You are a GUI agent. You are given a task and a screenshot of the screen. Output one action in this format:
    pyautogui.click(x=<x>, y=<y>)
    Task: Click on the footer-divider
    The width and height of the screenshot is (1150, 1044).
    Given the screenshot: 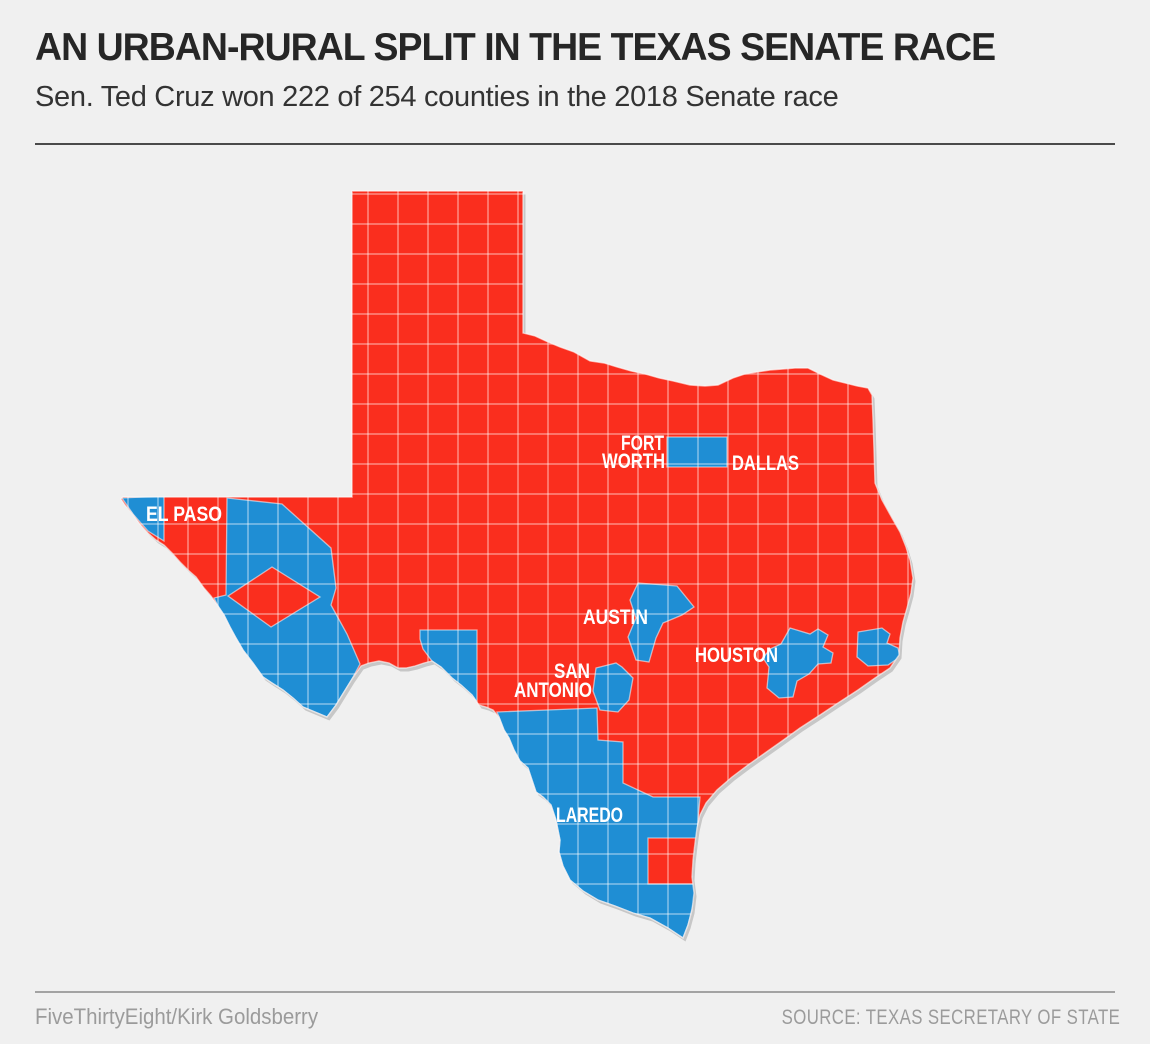 What is the action you would take?
    pyautogui.click(x=575, y=992)
    